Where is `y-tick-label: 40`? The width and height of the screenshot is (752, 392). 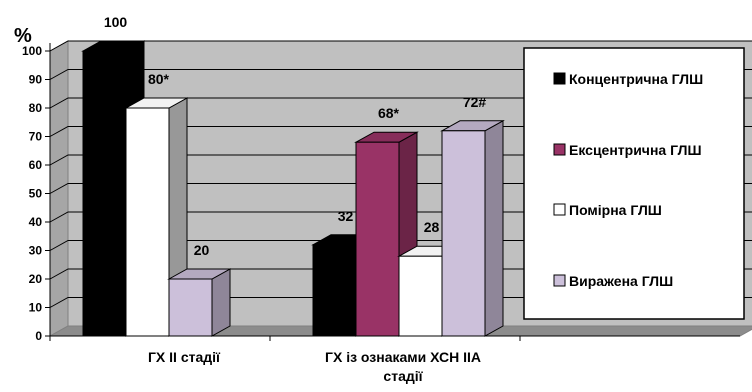
y-tick-label: 40 is located at coordinates (36, 222).